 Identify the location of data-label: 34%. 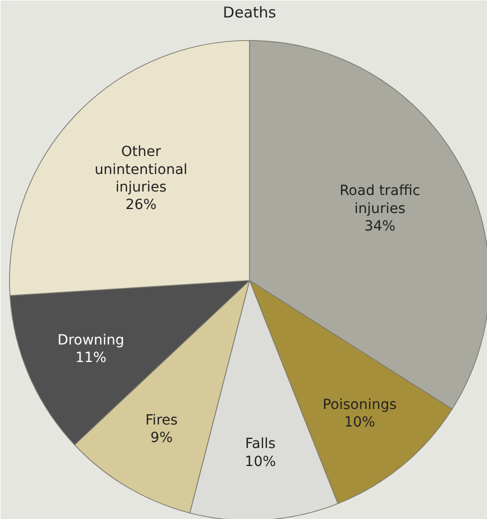
(380, 226).